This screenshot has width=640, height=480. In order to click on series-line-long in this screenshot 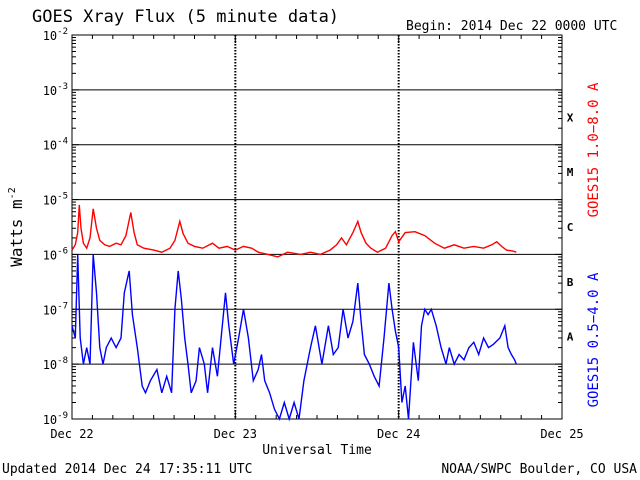, I will do `click(294, 231)`.